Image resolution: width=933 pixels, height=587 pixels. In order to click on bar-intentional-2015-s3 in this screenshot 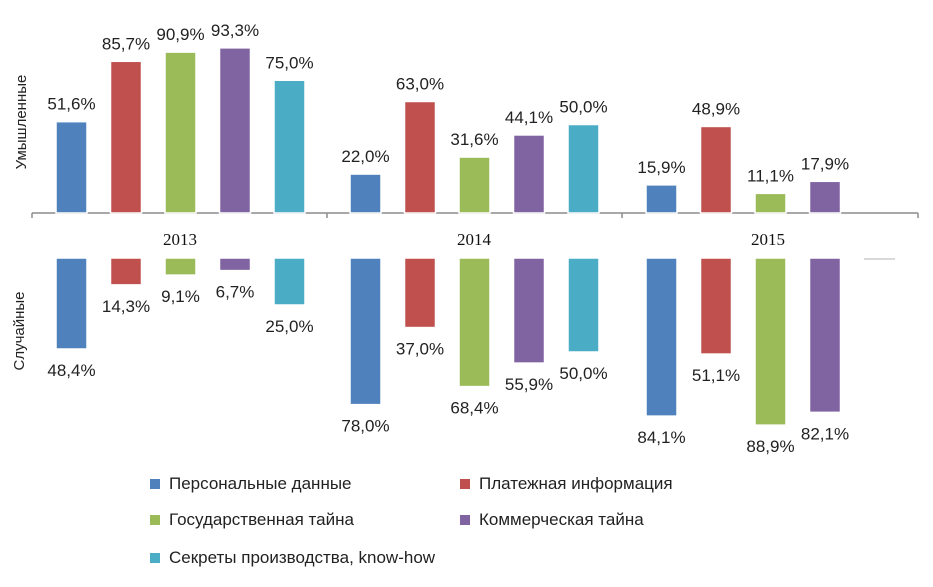, I will do `click(825, 197)`.